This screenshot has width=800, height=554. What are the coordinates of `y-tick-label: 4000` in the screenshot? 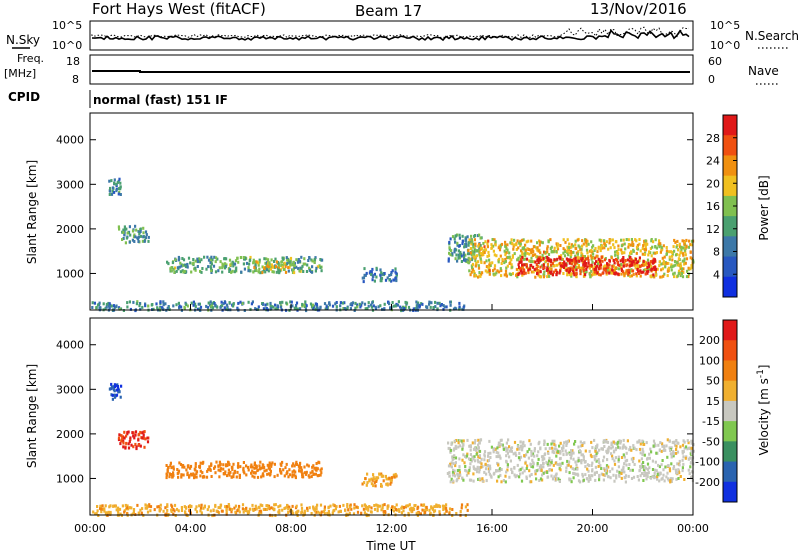 It's located at (70, 140).